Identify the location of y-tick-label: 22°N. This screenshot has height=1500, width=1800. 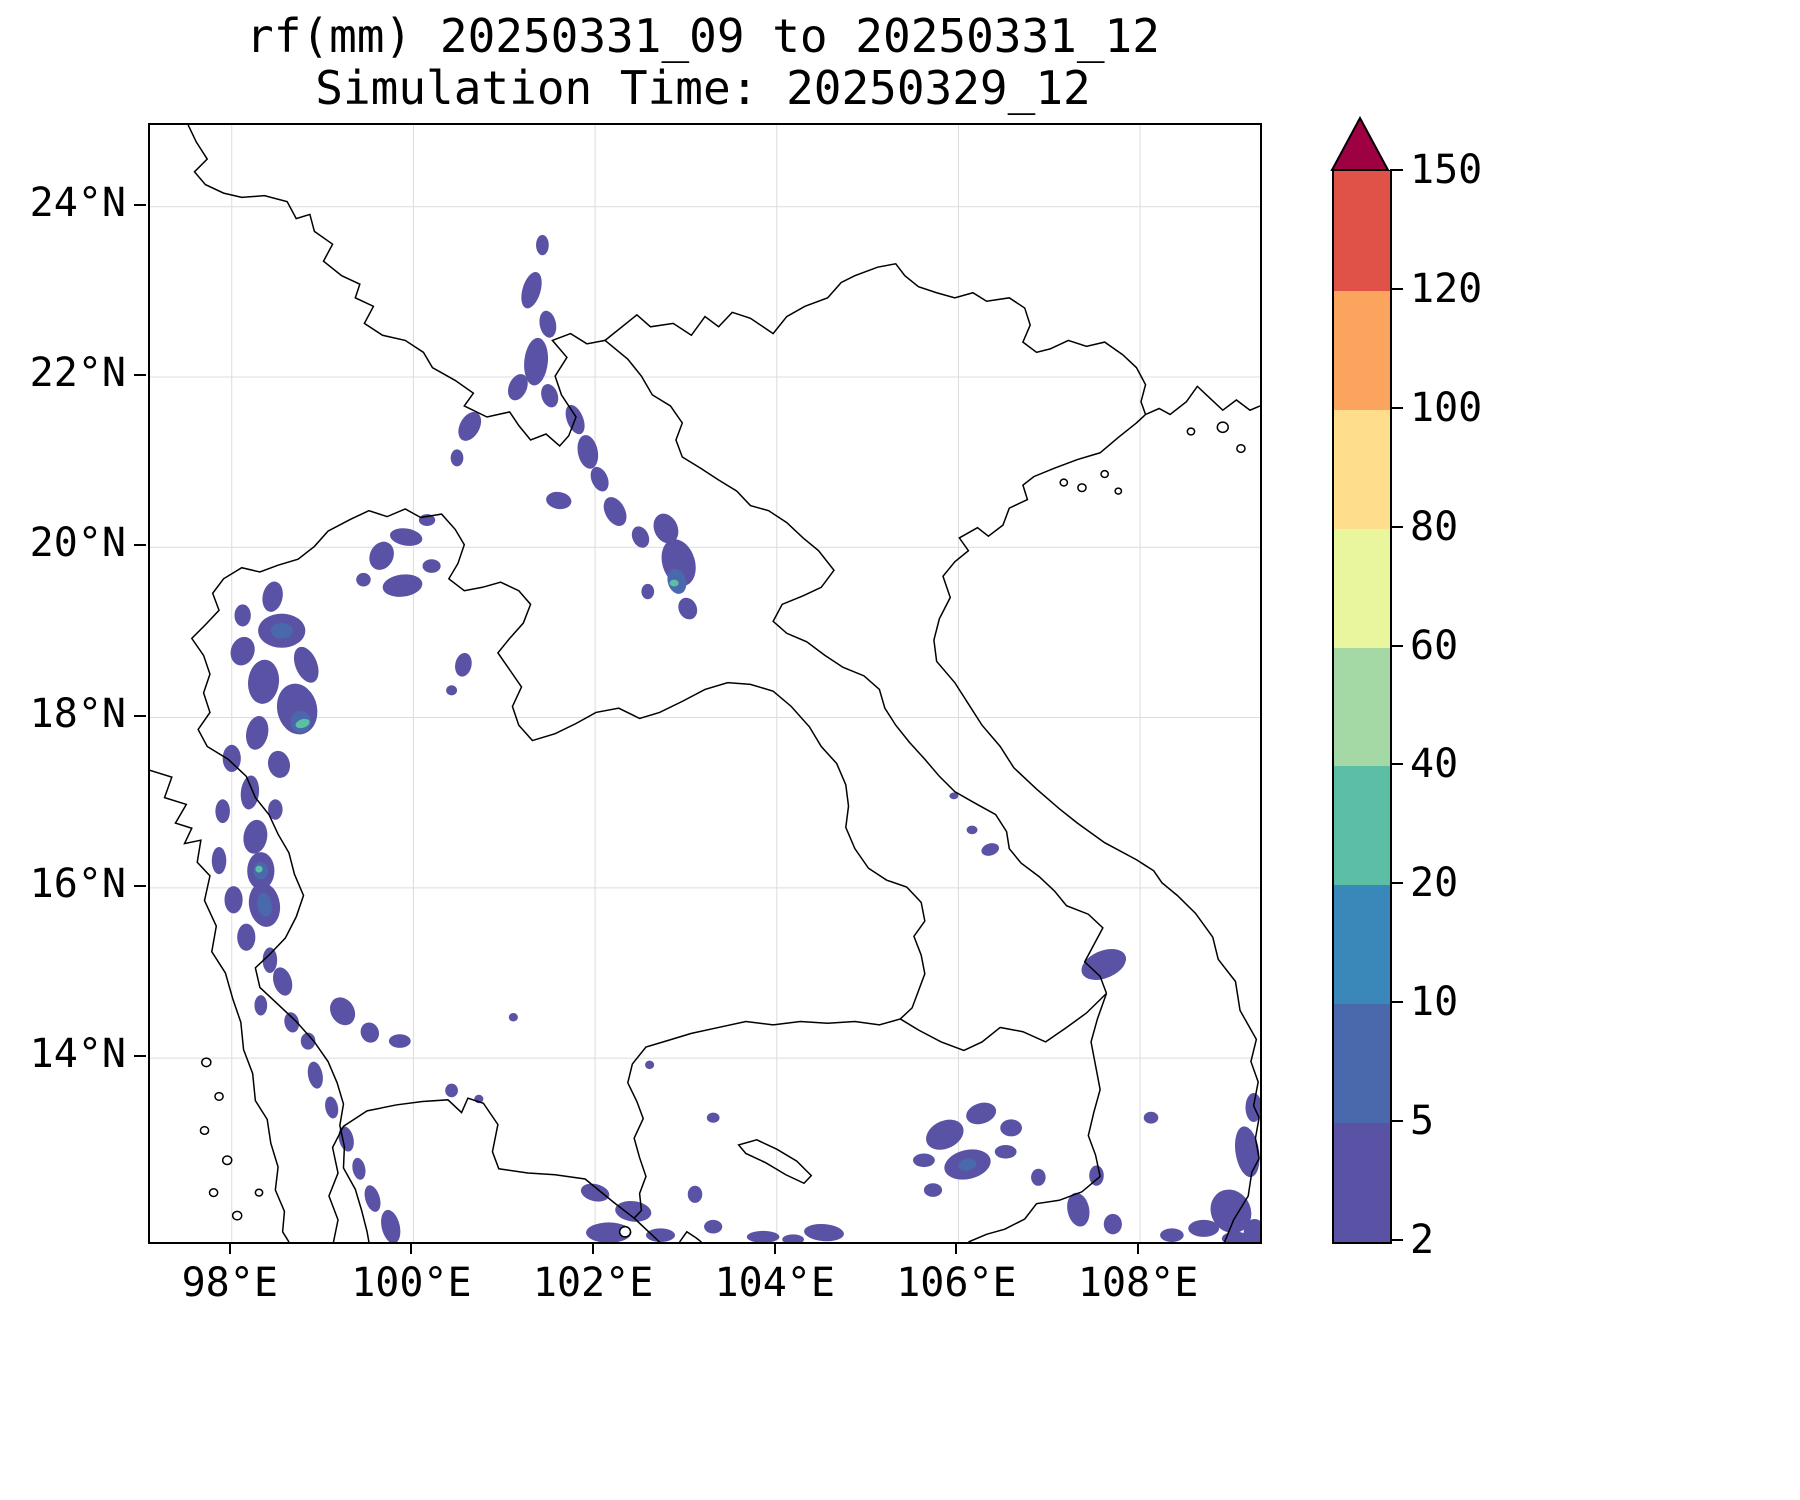
(77, 373).